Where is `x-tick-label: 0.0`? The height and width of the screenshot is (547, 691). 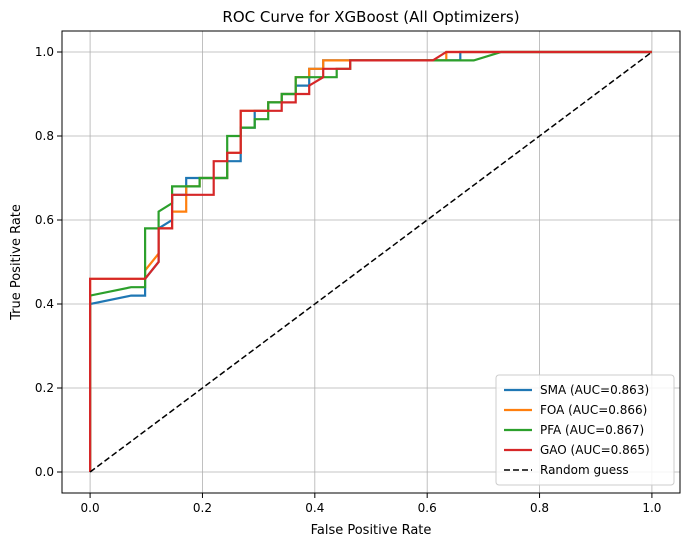
x-tick-label: 0.0 is located at coordinates (90, 508).